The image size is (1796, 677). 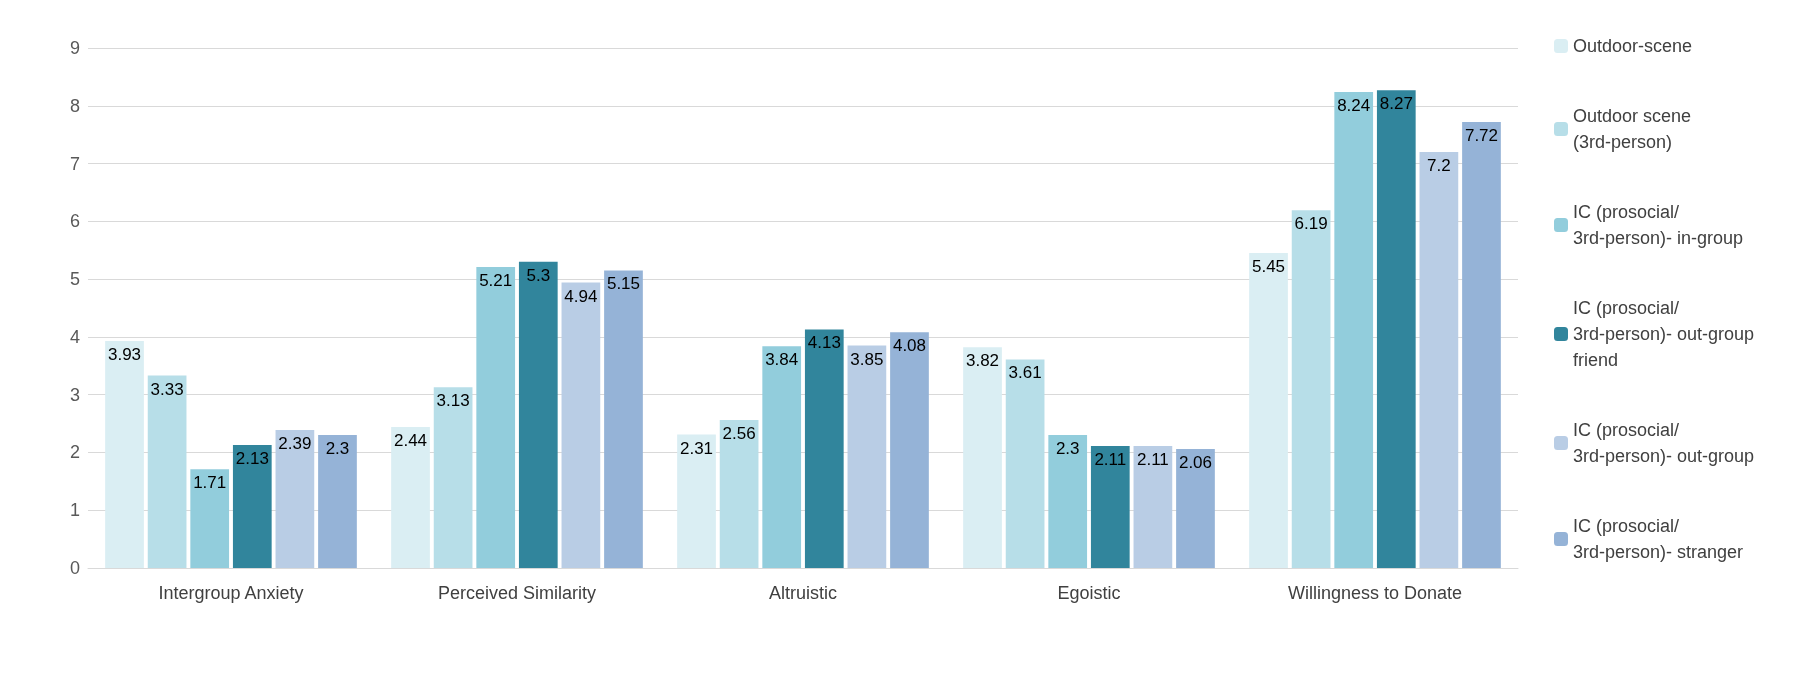 I want to click on y-tick-label: 1, so click(x=74, y=510).